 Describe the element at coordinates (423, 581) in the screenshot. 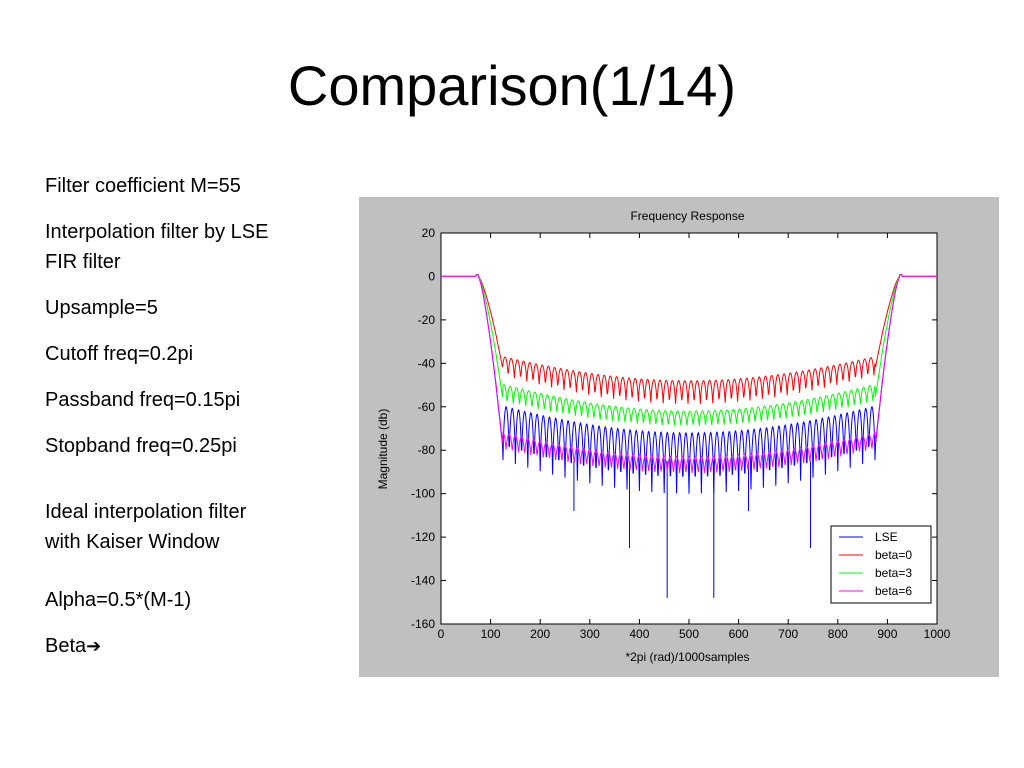

I see `y-tick-label: -140` at that location.